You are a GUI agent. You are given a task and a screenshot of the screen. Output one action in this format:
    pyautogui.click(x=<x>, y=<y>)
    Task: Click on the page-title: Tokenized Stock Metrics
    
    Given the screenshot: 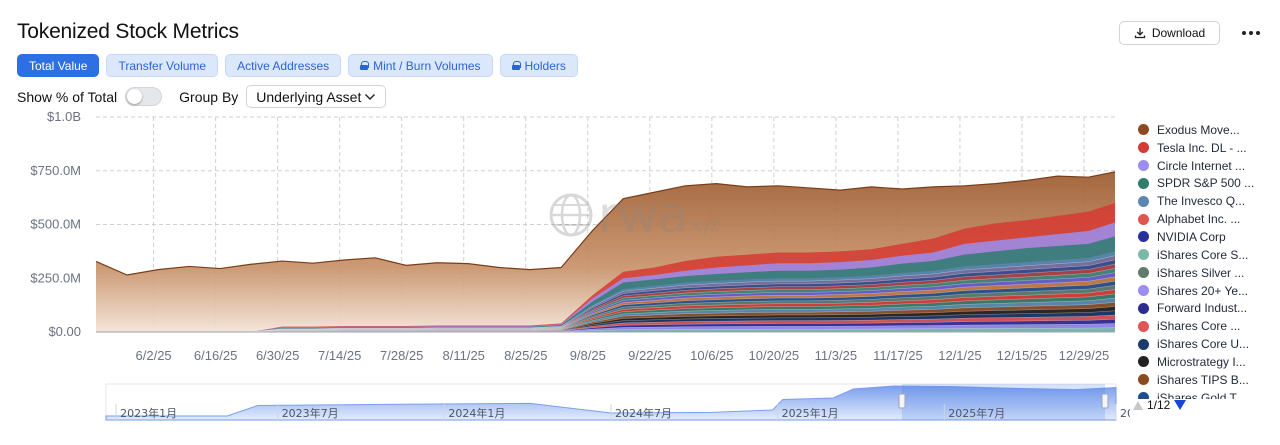 What is the action you would take?
    pyautogui.click(x=128, y=31)
    